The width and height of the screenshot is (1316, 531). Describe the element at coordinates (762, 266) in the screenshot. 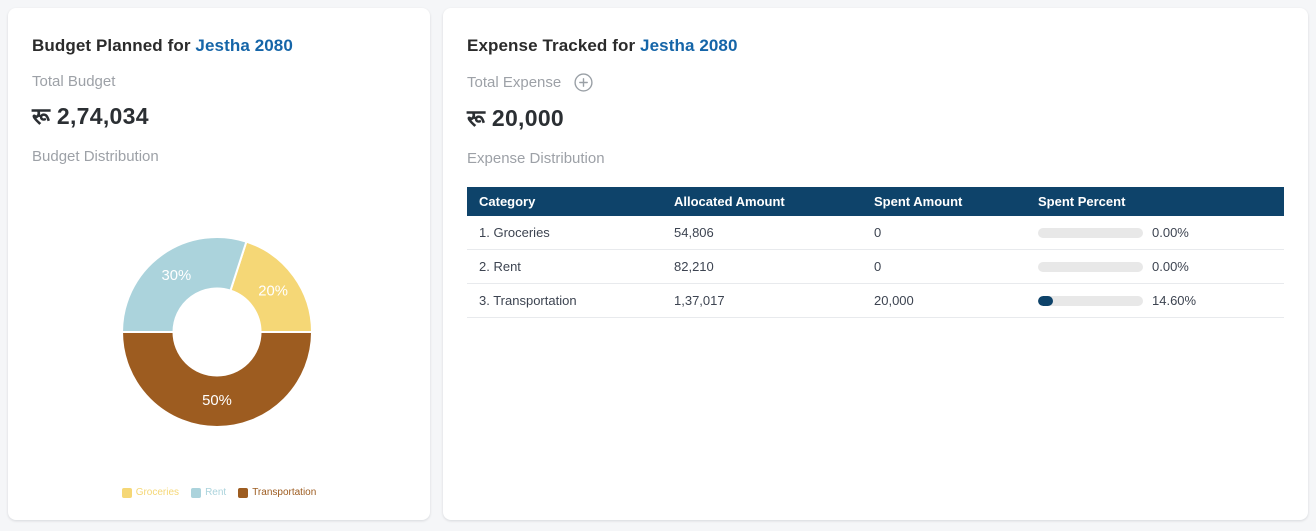

I see `allocated-amount-cell: 82,210` at that location.